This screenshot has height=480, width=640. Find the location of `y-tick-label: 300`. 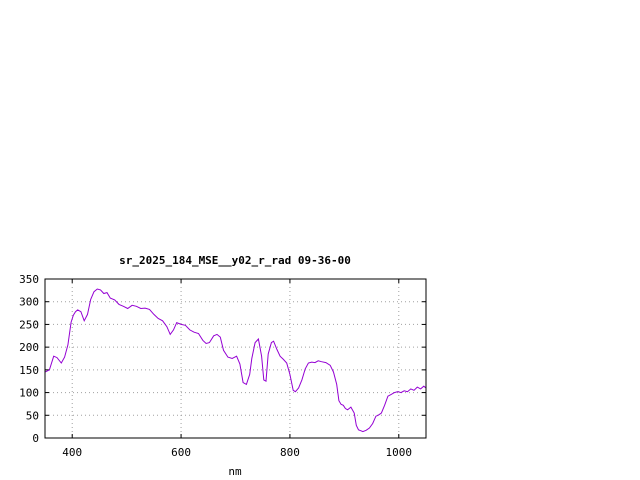

y-tick-label: 300 is located at coordinates (29, 302).